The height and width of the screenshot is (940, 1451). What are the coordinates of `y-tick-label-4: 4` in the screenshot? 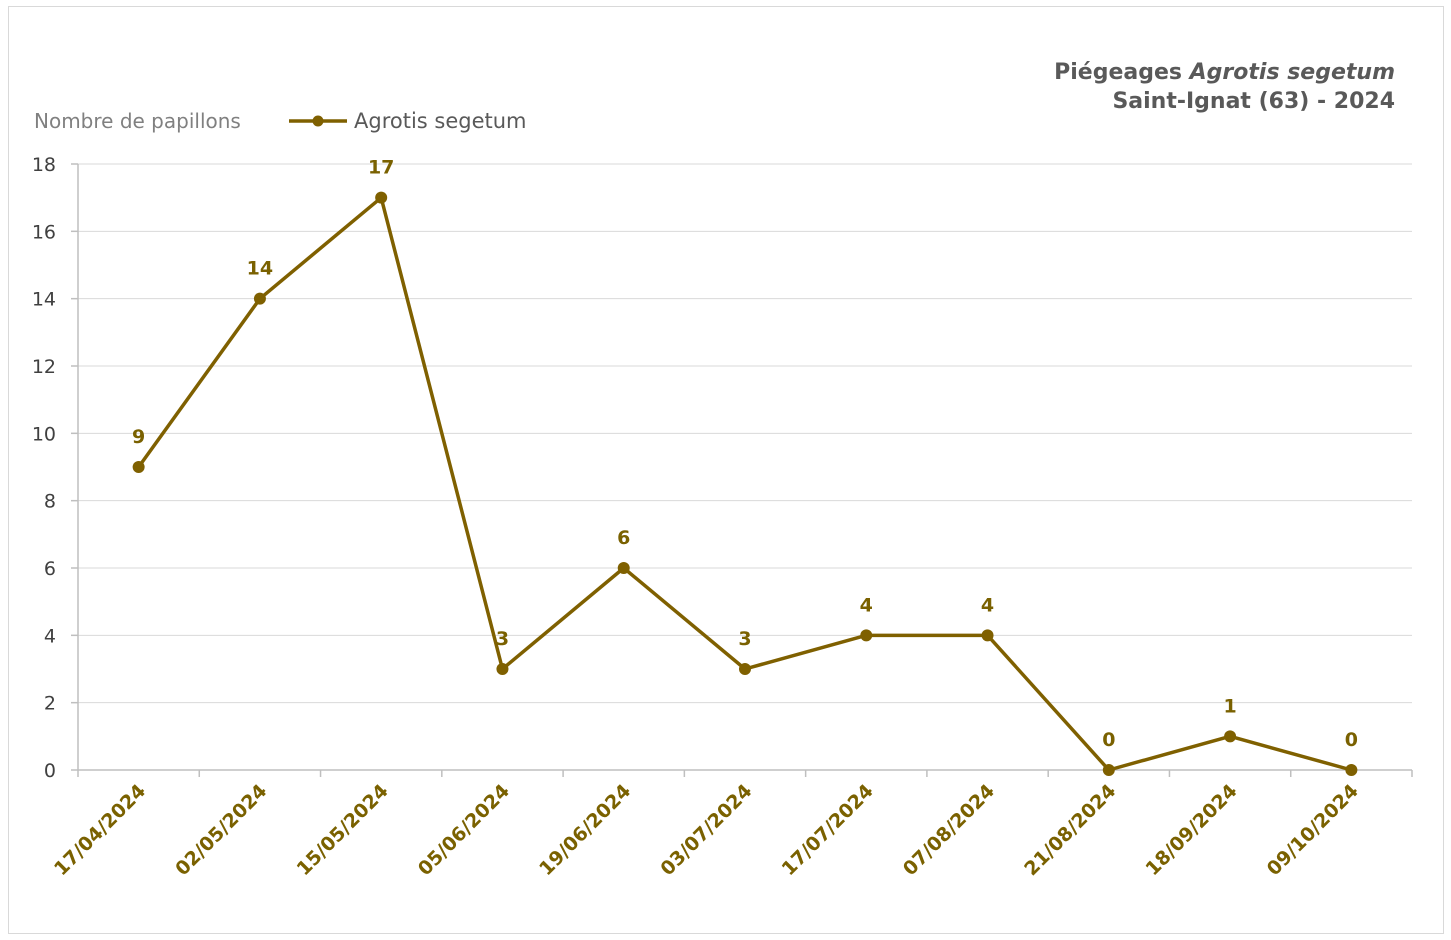 It's located at (50, 636).